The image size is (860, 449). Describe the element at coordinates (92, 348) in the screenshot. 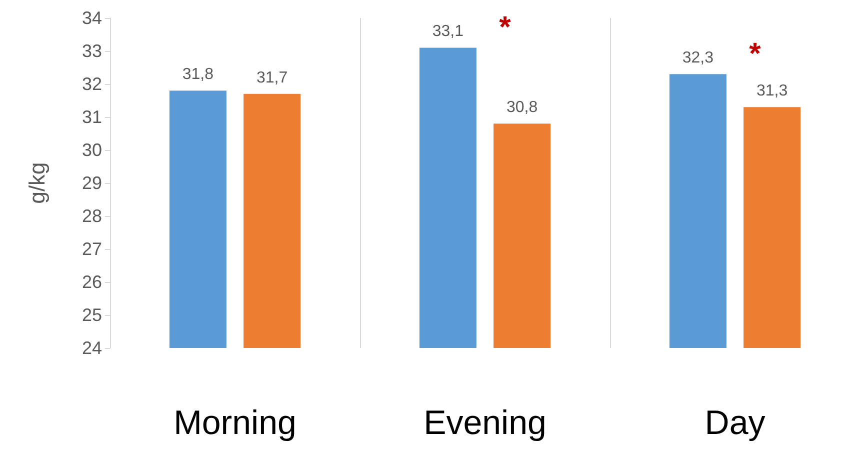

I see `y-tick-label: 24` at that location.